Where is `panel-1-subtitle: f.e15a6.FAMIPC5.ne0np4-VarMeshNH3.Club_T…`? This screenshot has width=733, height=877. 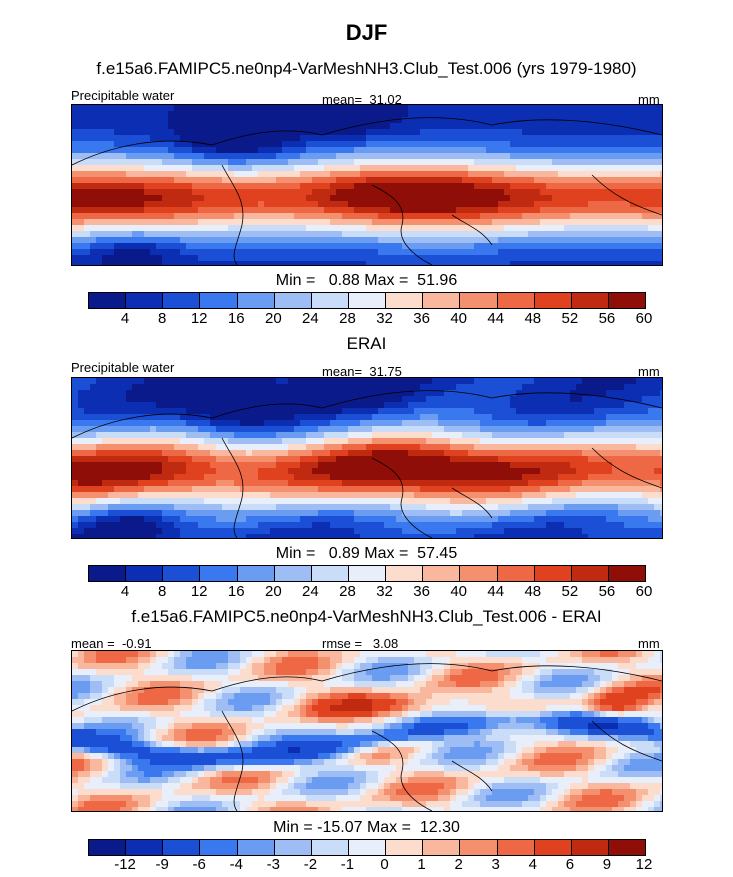
panel-1-subtitle: f.e15a6.FAMIPC5.ne0np4-VarMeshNH3.Club_T… is located at coordinates (366, 68).